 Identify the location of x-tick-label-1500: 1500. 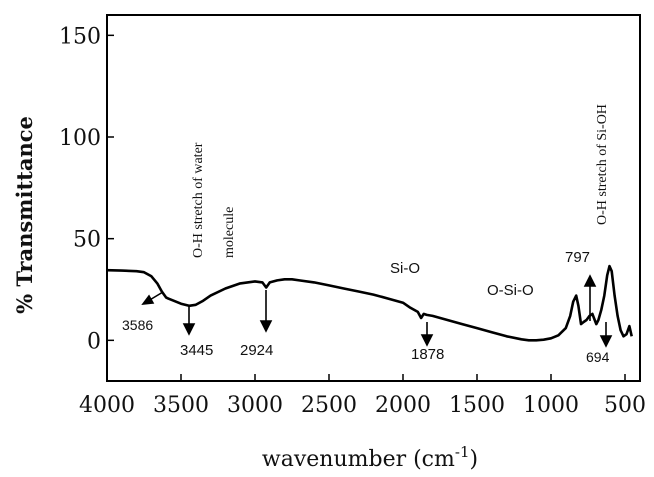
(477, 405).